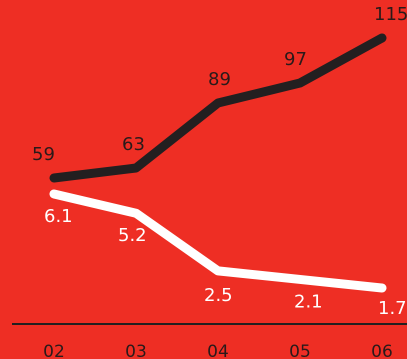 This screenshot has width=407, height=359. What do you see at coordinates (308, 301) in the screenshot?
I see `series-2-data-label: 2.1` at bounding box center [308, 301].